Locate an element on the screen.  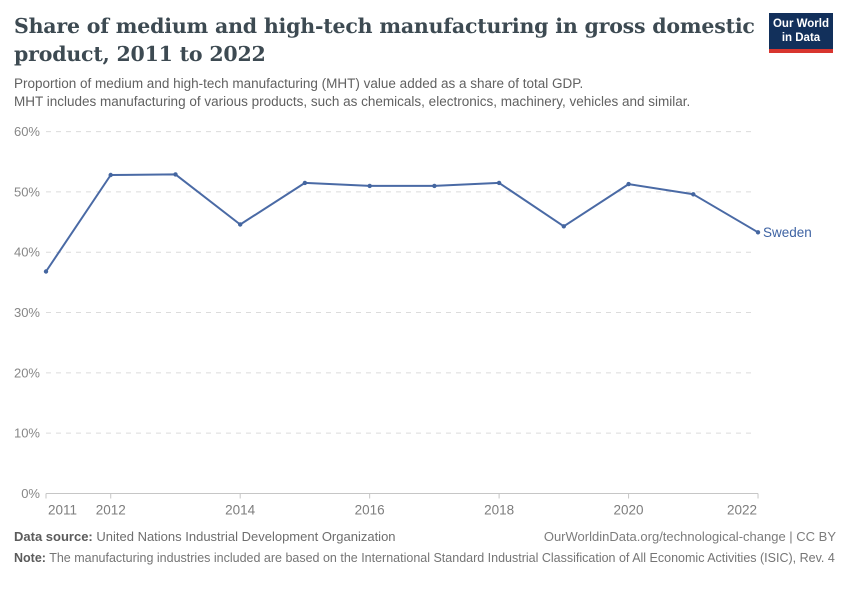
x-tick-label: 2012 is located at coordinates (111, 510).